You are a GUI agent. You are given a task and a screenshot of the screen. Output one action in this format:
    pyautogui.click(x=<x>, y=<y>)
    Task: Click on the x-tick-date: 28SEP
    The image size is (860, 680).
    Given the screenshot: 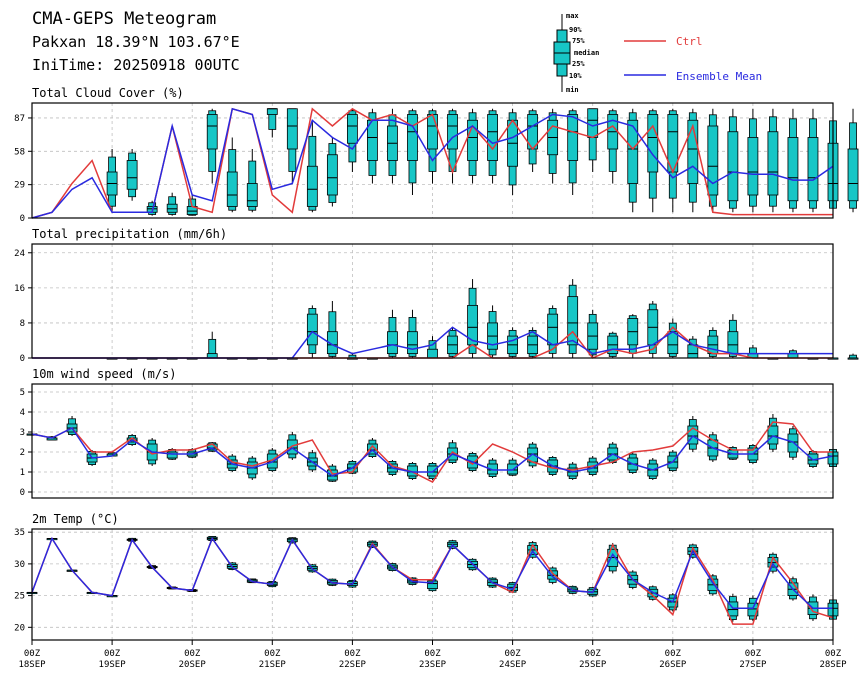 What is the action you would take?
    pyautogui.click(x=833, y=665)
    